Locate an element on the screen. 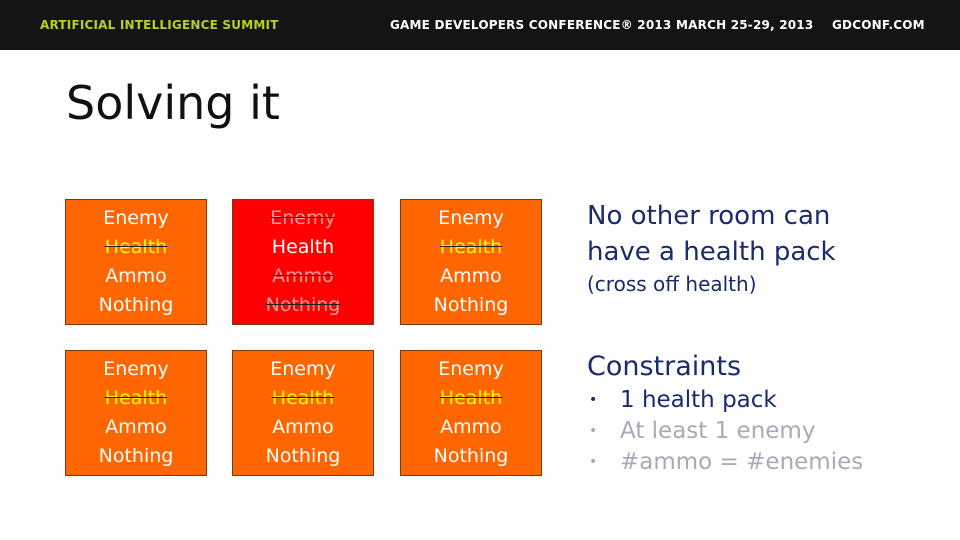 The image size is (960, 540). constraints-heading: Constraints is located at coordinates (664, 366).